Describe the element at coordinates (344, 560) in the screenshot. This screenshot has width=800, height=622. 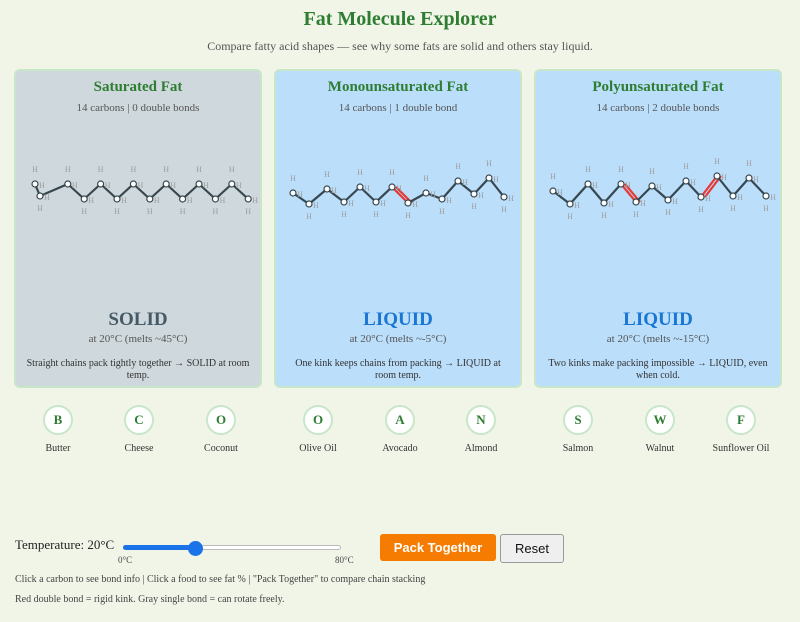
I see `slider-max-label: 80°C` at that location.